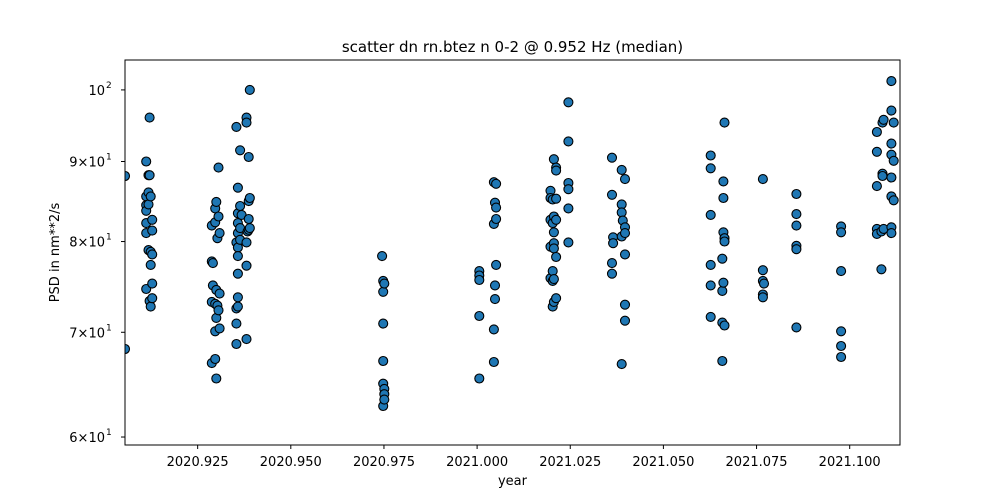 The image size is (1000, 500). I want to click on x-tick-label: 2021.025, so click(570, 462).